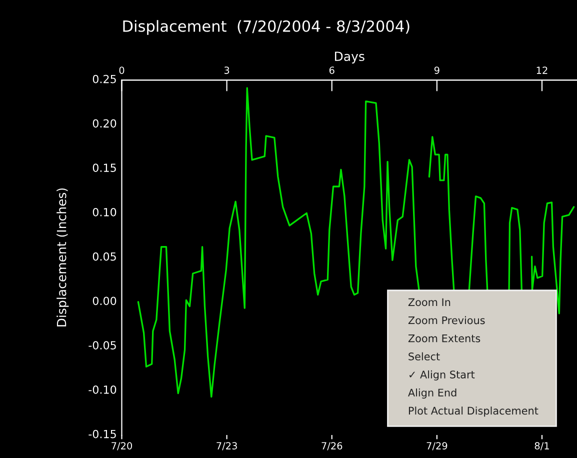 Image resolution: width=577 pixels, height=458 pixels. Describe the element at coordinates (102, 434) in the screenshot. I see `y-tick-label: -0.15` at that location.